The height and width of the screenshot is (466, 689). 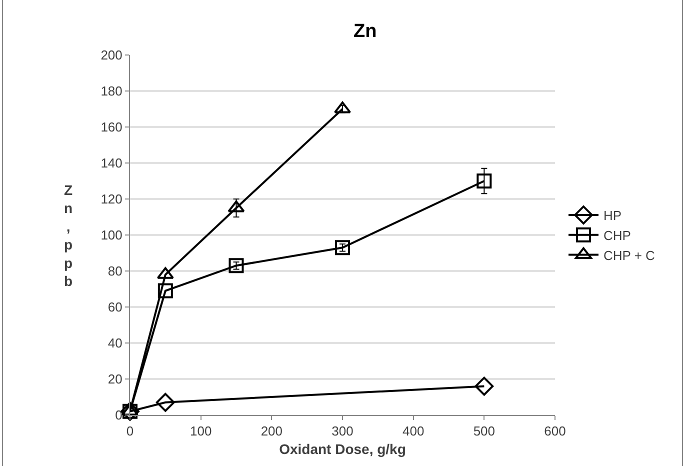 What do you see at coordinates (115, 307) in the screenshot?
I see `y-tick-label: 60` at bounding box center [115, 307].